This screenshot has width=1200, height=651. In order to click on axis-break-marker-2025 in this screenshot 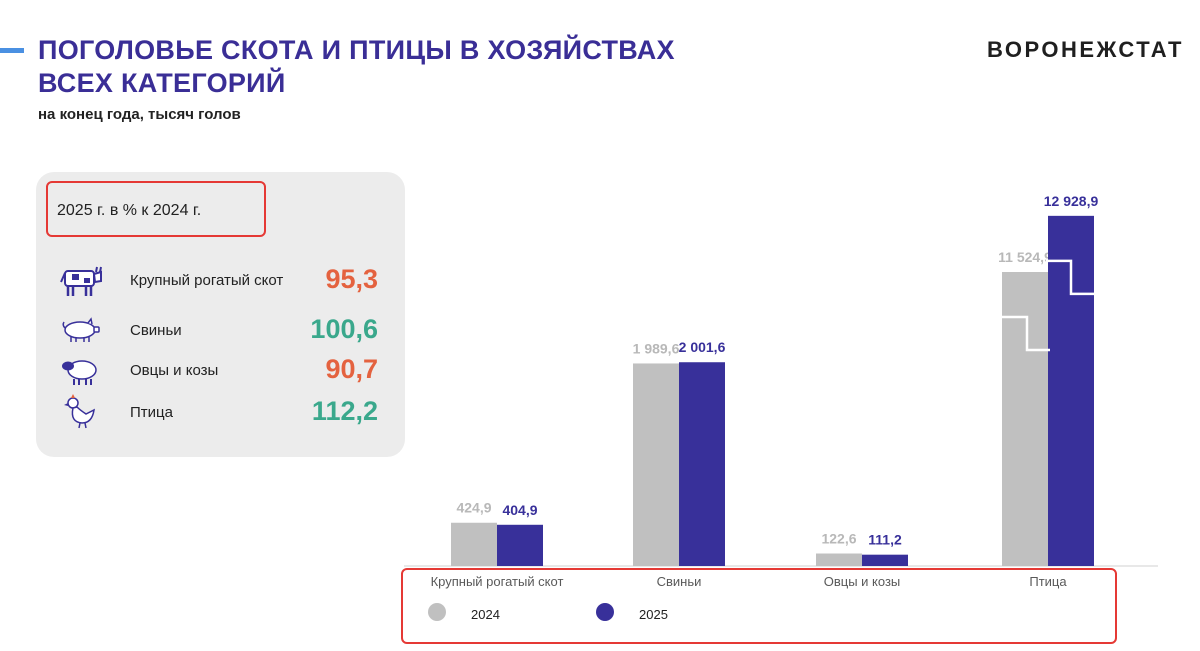, I will do `click(1071, 277)`.